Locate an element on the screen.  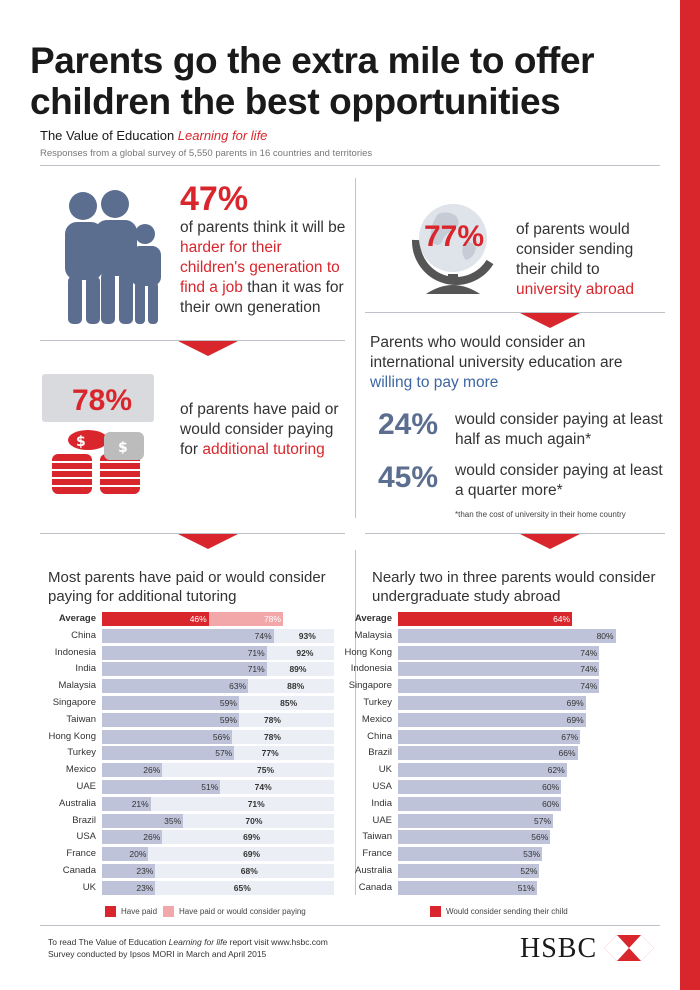
value-consider: 77% is located at coordinates (270, 753).